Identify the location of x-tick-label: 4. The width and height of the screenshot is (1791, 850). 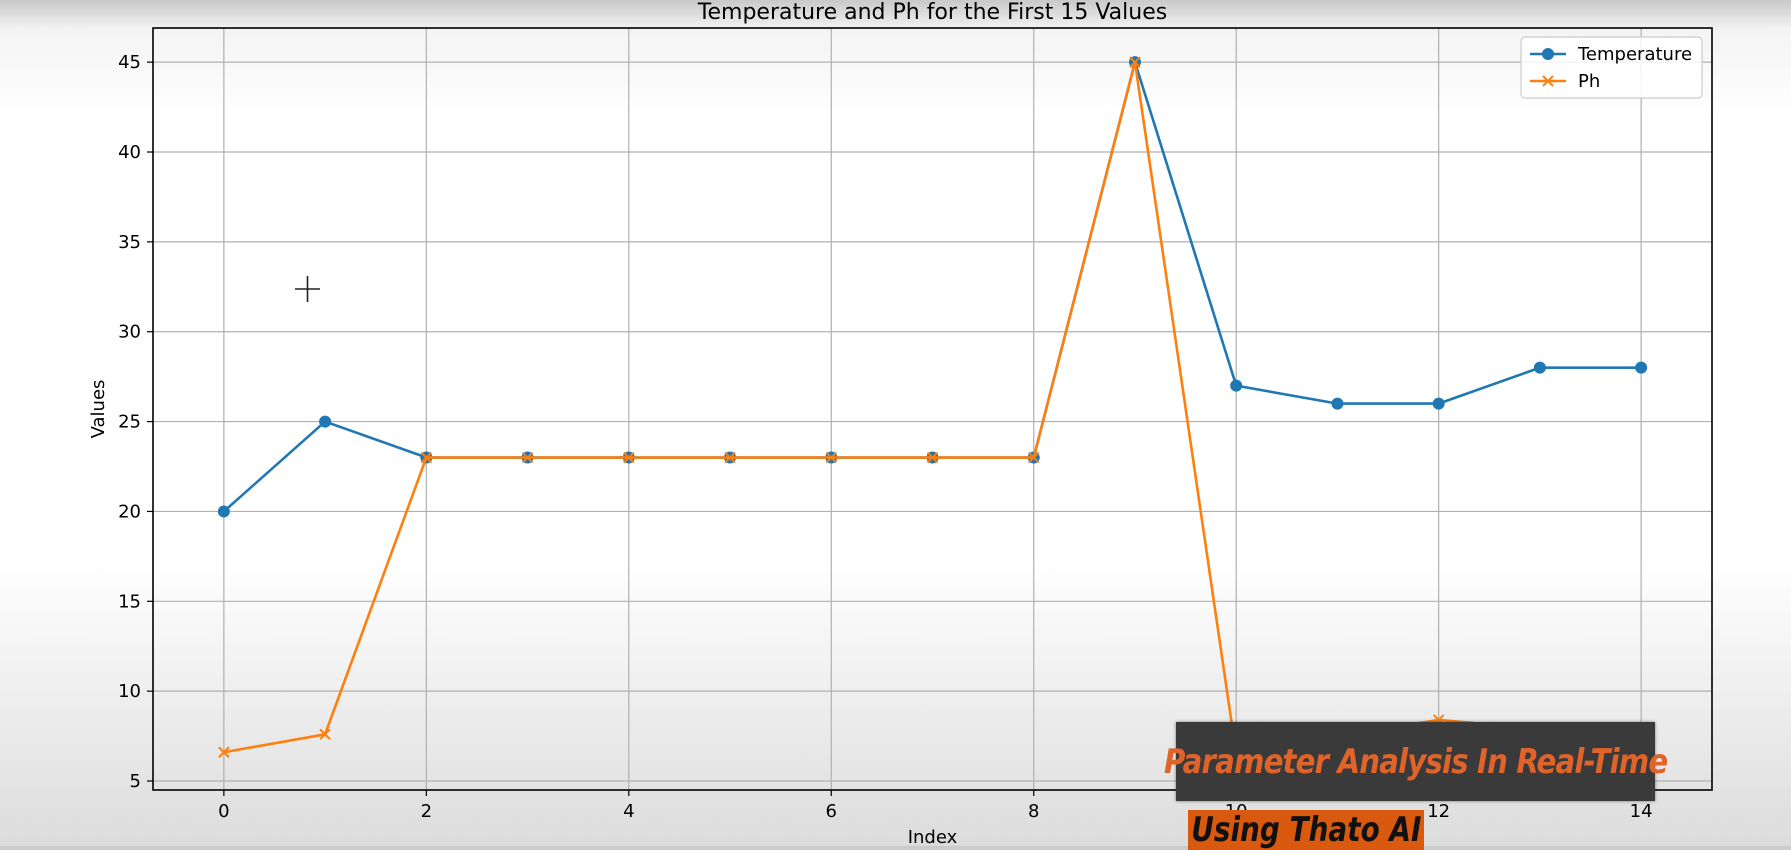
(628, 811).